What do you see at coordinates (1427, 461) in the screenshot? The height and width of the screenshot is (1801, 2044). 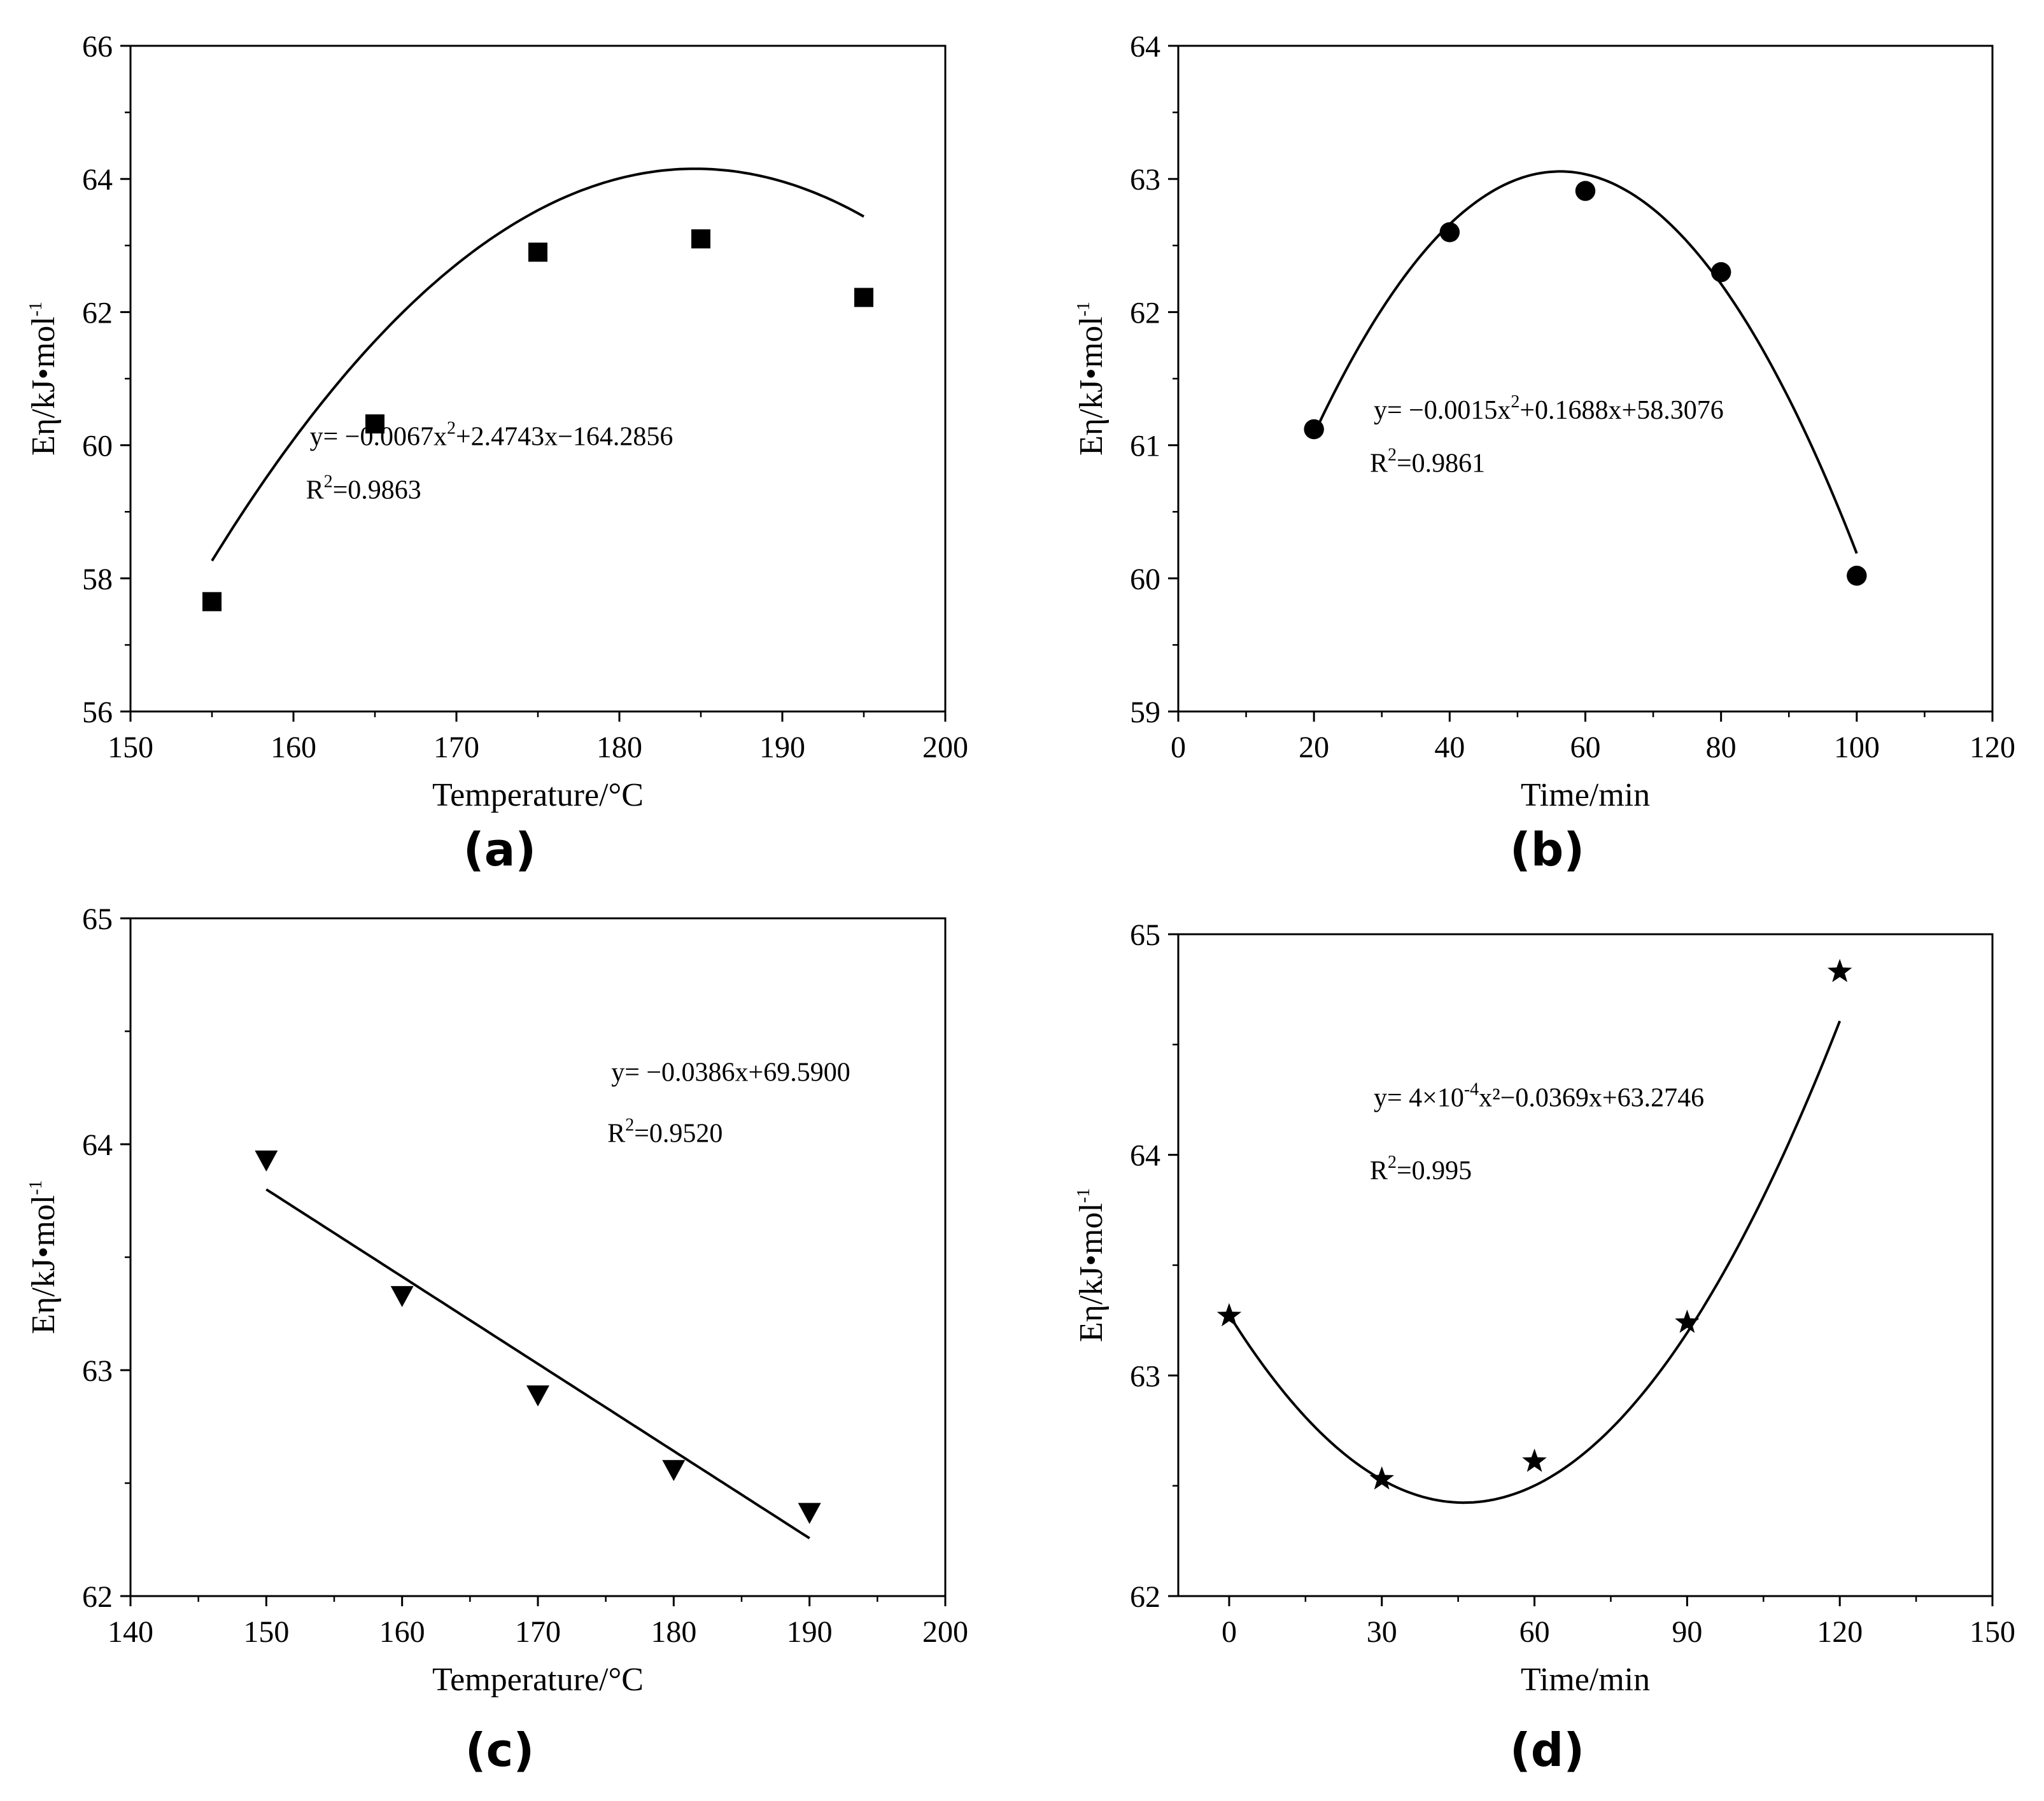 I see `r-squared: R2=0.9861` at bounding box center [1427, 461].